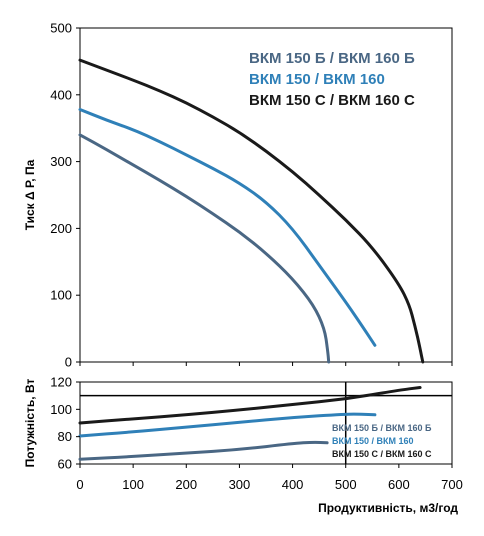 This screenshot has height=536, width=484. I want to click on bot-y-tick-label: 100, so click(61, 409).